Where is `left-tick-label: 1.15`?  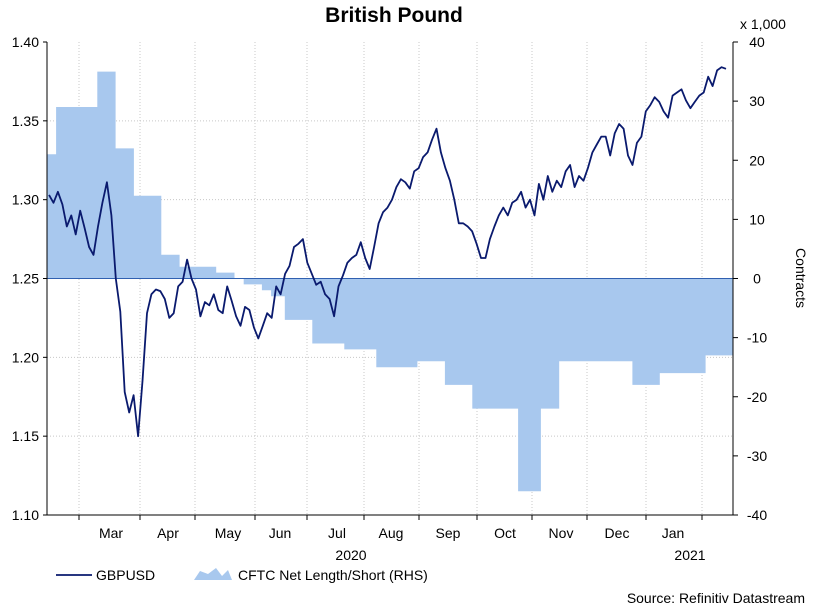
left-tick-label: 1.15 is located at coordinates (25, 436).